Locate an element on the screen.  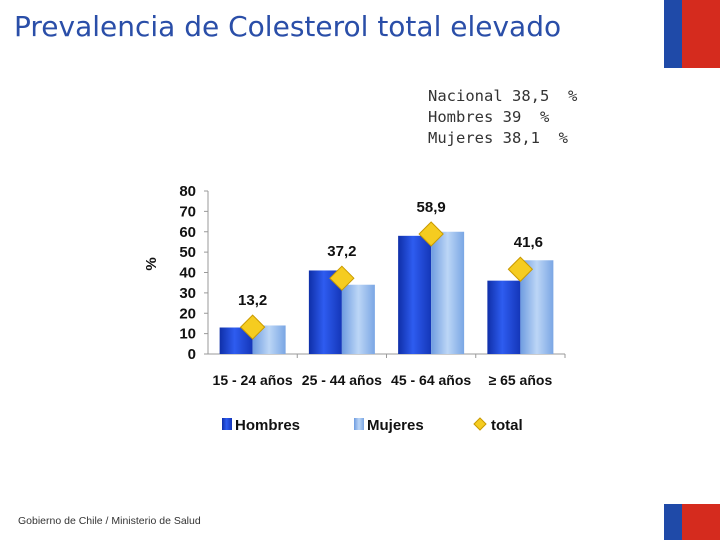
total-data-label: 13,2 is located at coordinates (252, 300).